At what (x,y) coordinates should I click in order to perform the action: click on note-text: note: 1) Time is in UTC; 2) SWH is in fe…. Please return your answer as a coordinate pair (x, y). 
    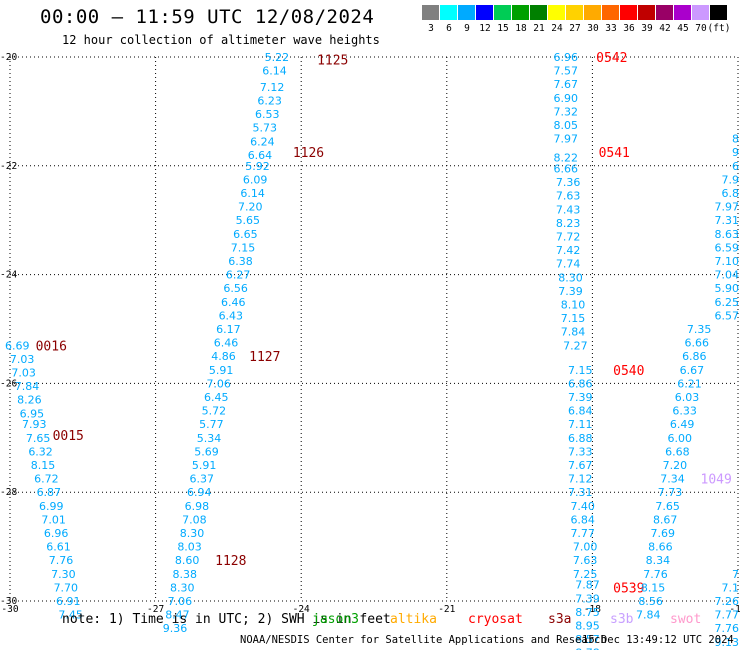
    Looking at the image, I should click on (226, 619).